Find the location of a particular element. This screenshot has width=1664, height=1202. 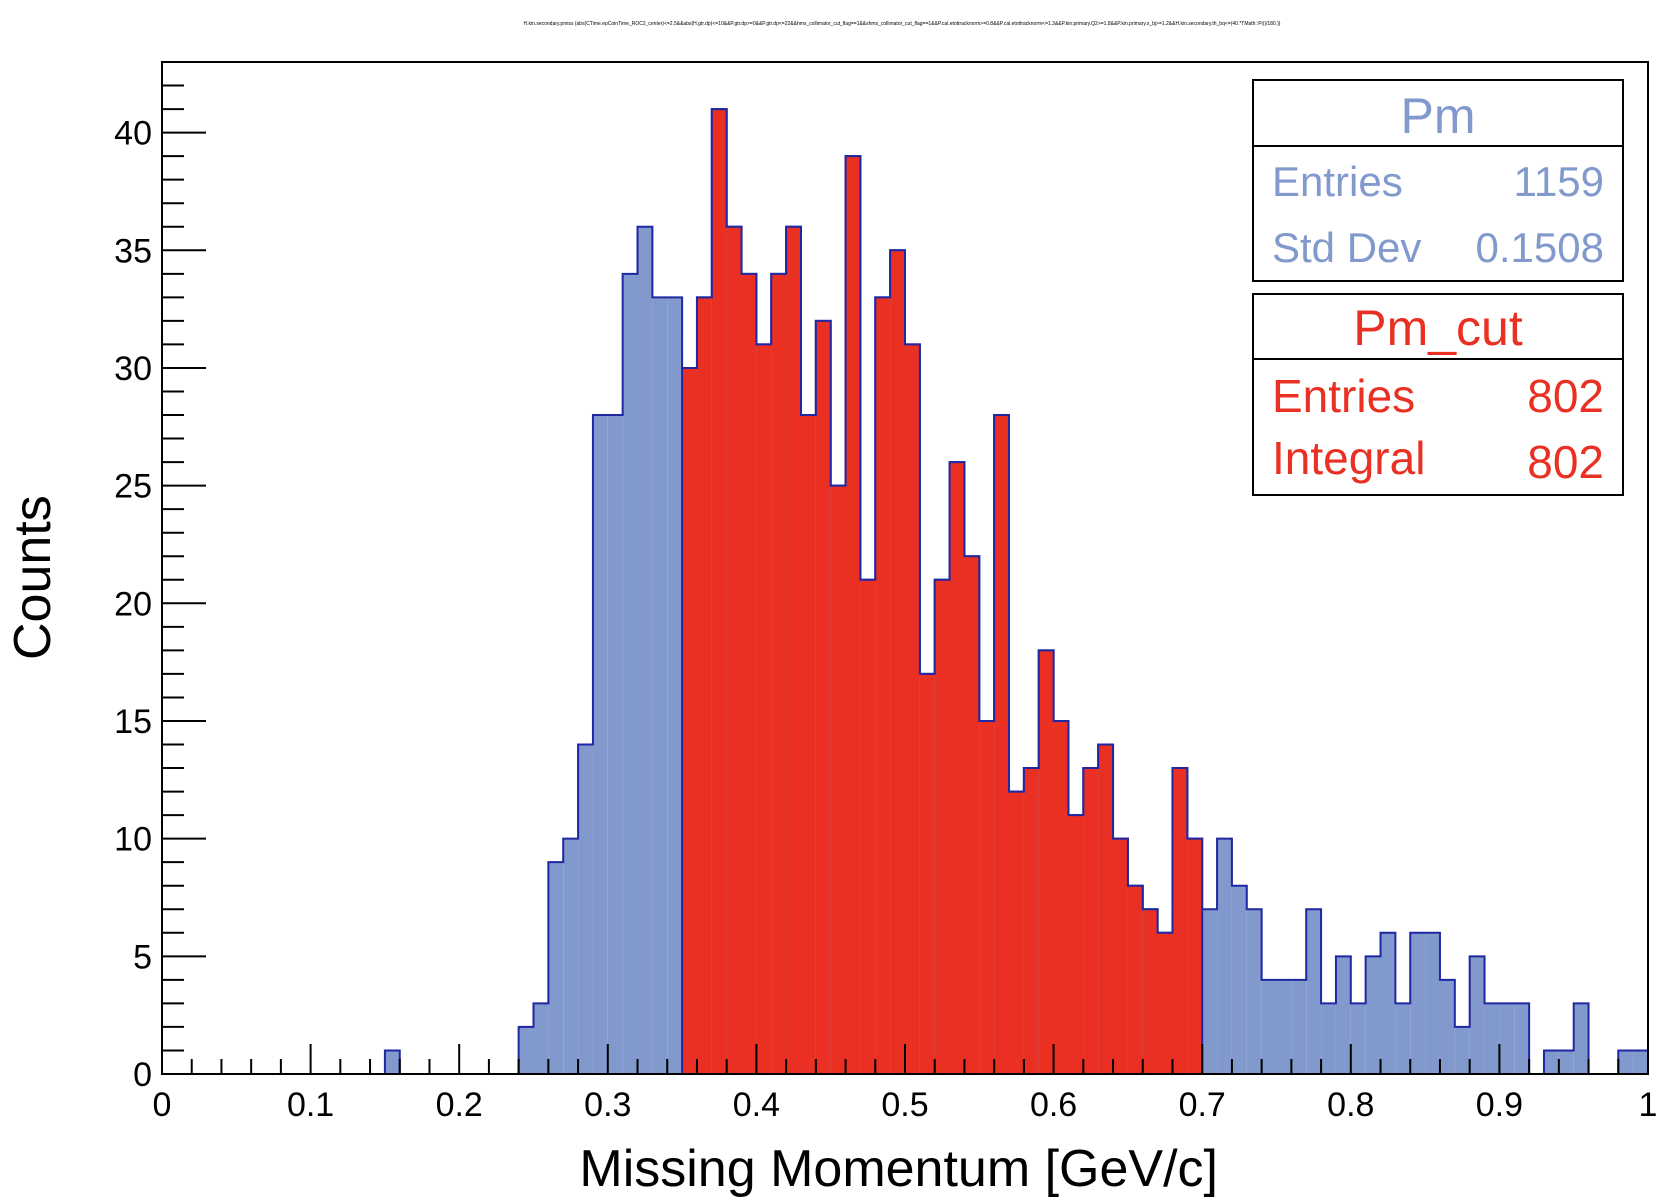

x-tick-label: 0.5 is located at coordinates (904, 1105).